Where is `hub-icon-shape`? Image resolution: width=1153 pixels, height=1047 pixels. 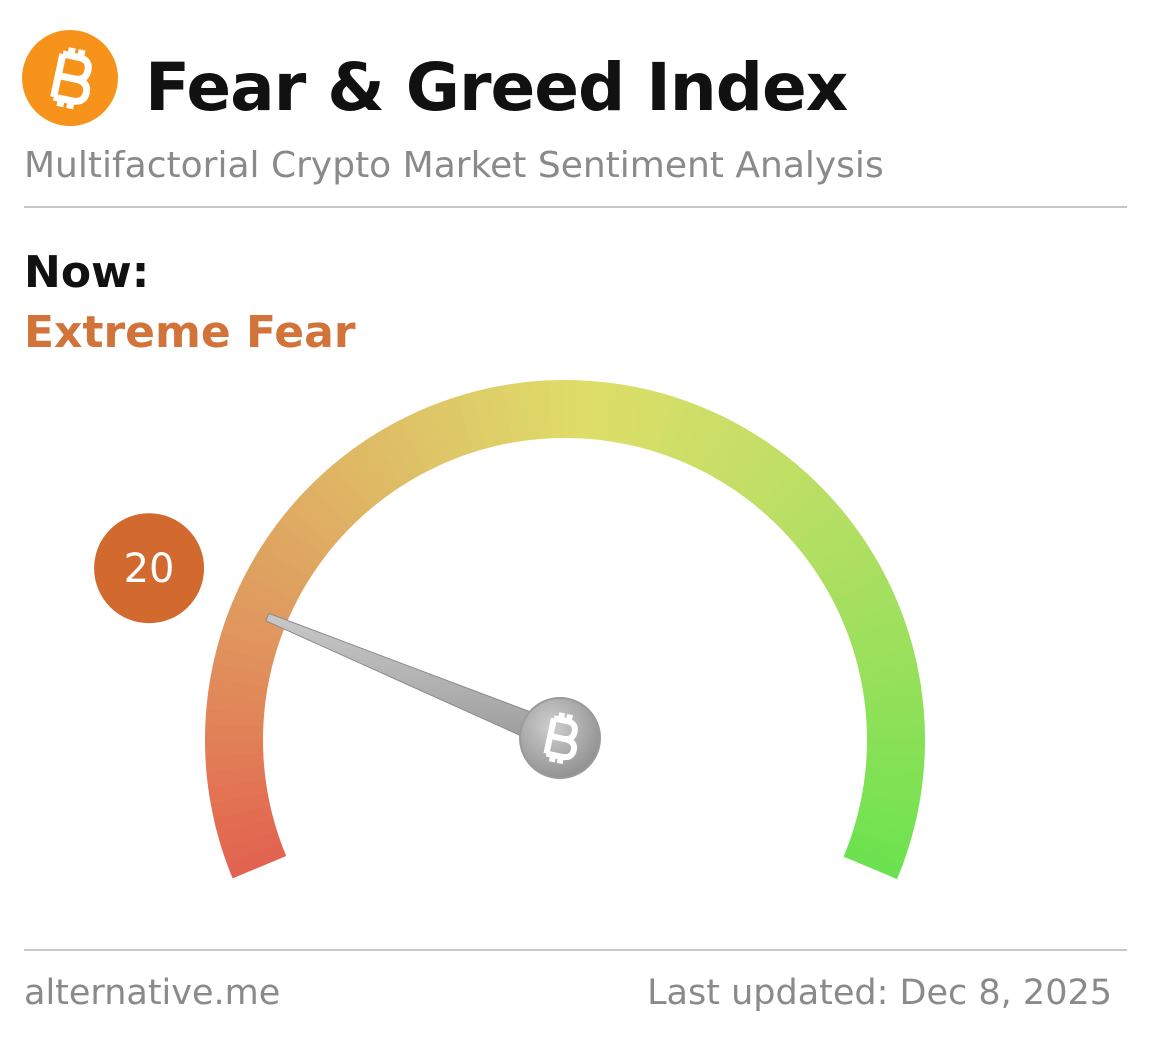
hub-icon-shape is located at coordinates (560, 738).